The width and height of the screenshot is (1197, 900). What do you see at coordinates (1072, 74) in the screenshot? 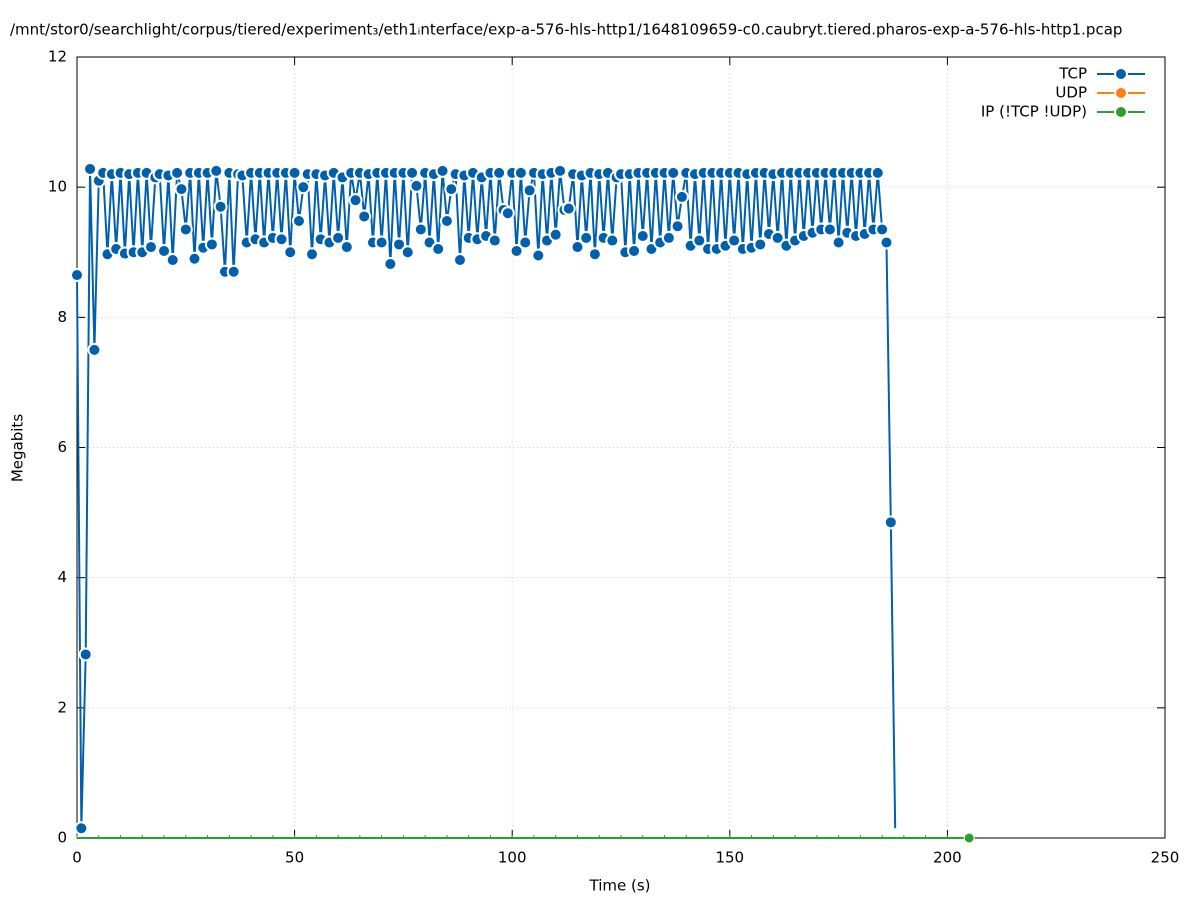
I see `legend-label: TCP` at bounding box center [1072, 74].